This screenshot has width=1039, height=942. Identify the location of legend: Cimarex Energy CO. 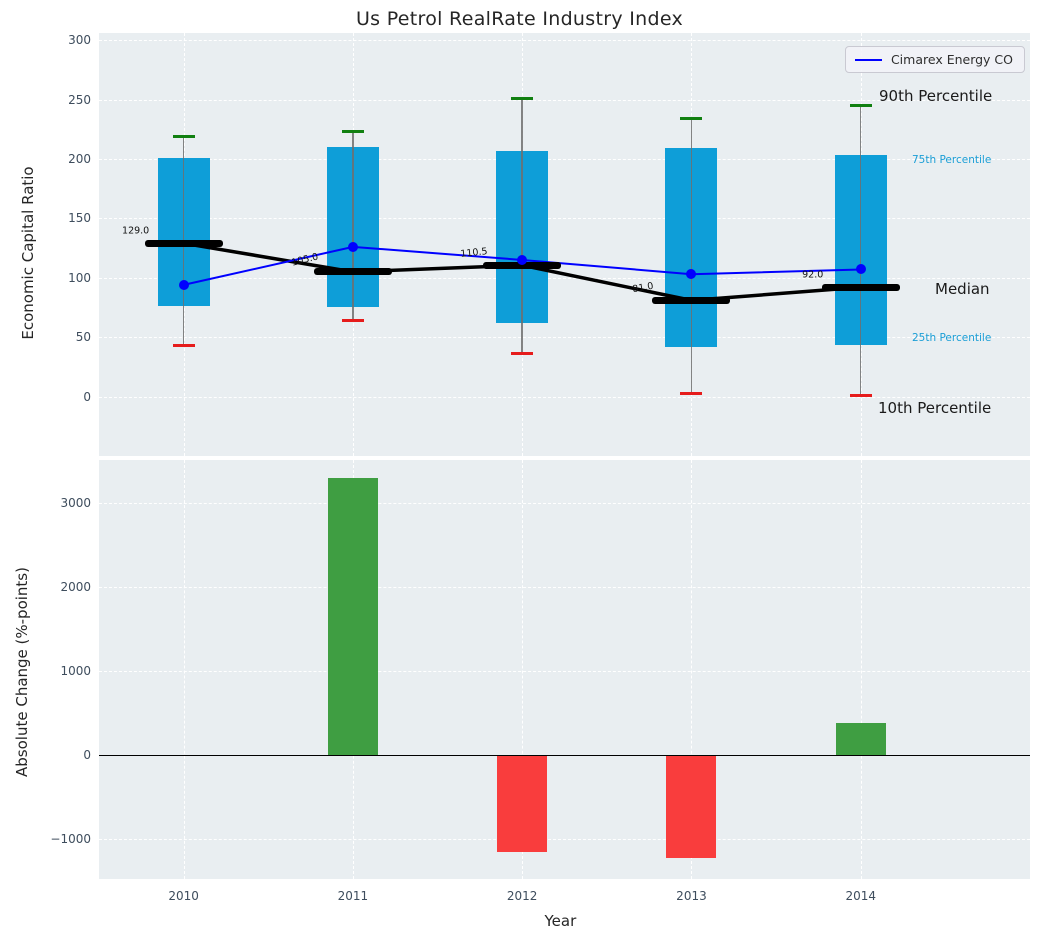
(934, 59).